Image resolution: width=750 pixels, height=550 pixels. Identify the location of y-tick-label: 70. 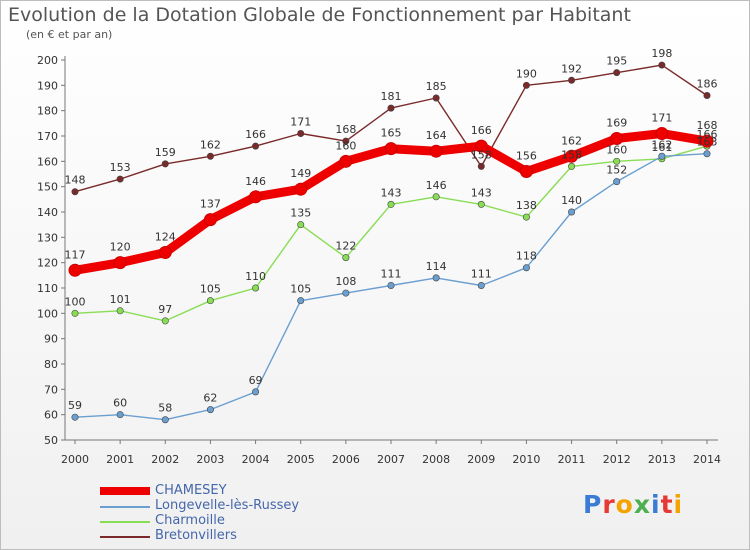
(51, 389).